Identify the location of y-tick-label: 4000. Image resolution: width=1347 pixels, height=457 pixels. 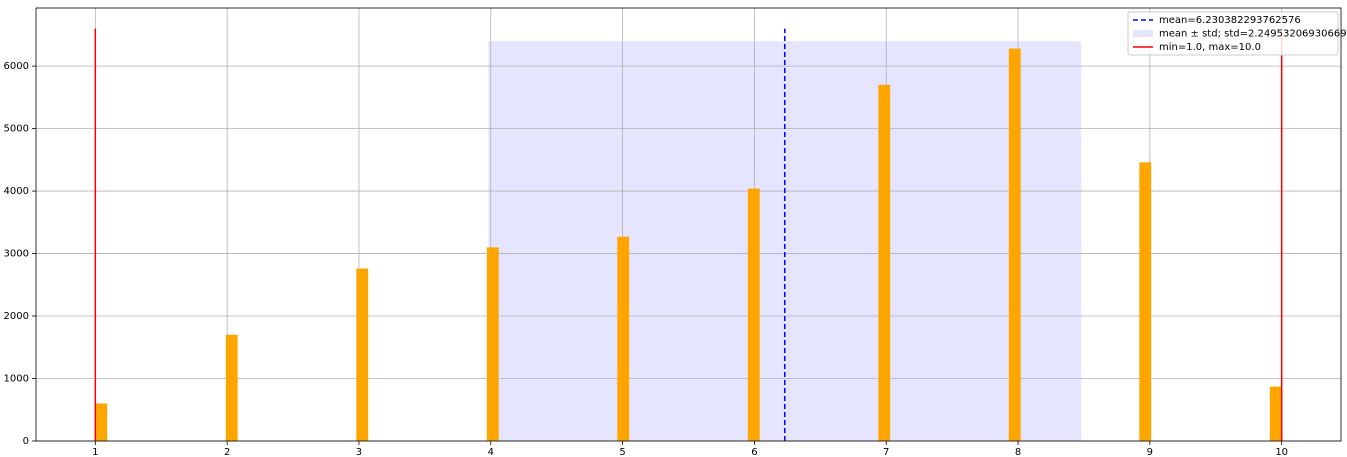
(16, 191).